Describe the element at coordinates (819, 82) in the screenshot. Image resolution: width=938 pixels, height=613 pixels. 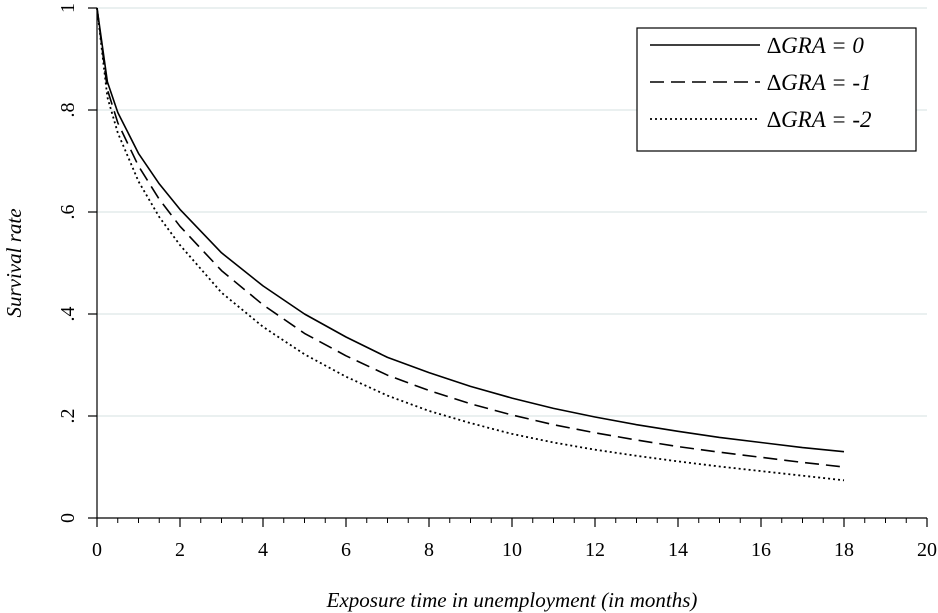
I see `legend-label-2: ∆GRA = -1` at that location.